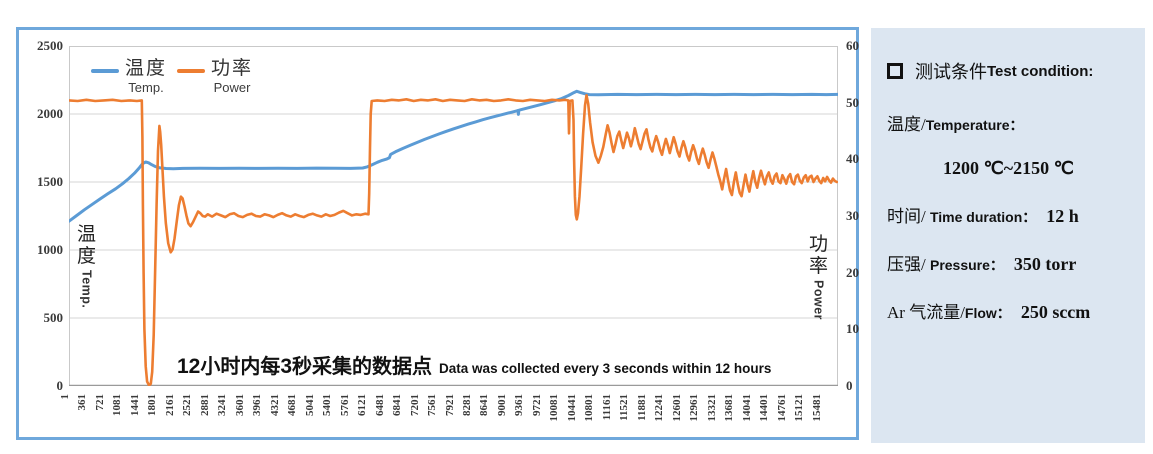  What do you see at coordinates (327, 405) in the screenshot?
I see `x-axis-tick: 5401` at bounding box center [327, 405].